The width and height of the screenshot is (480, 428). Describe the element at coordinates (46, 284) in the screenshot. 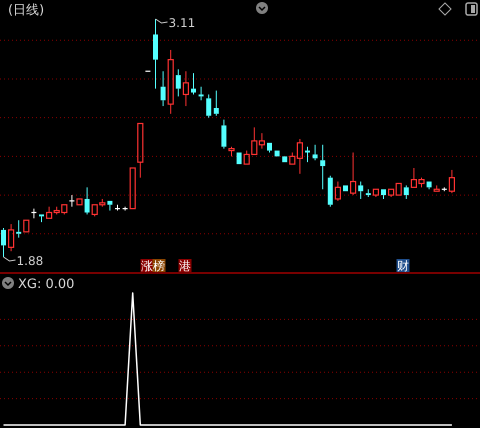

I see `chart-title: XG: 0.00` at that location.